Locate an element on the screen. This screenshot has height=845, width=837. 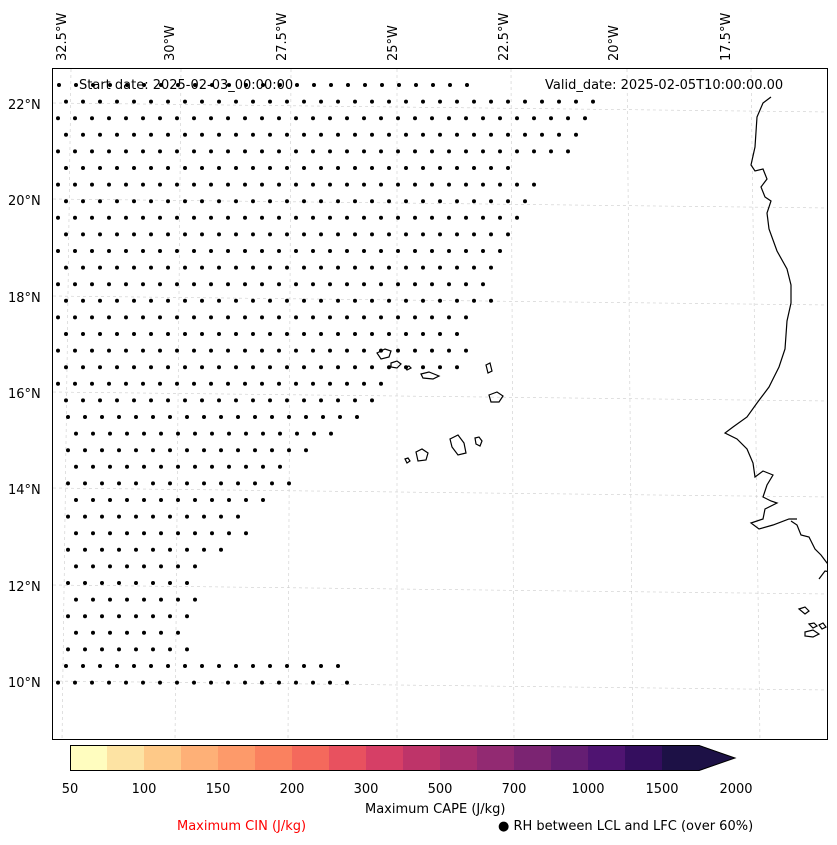
lon-label-25w: 25°W is located at coordinates (393, 43).